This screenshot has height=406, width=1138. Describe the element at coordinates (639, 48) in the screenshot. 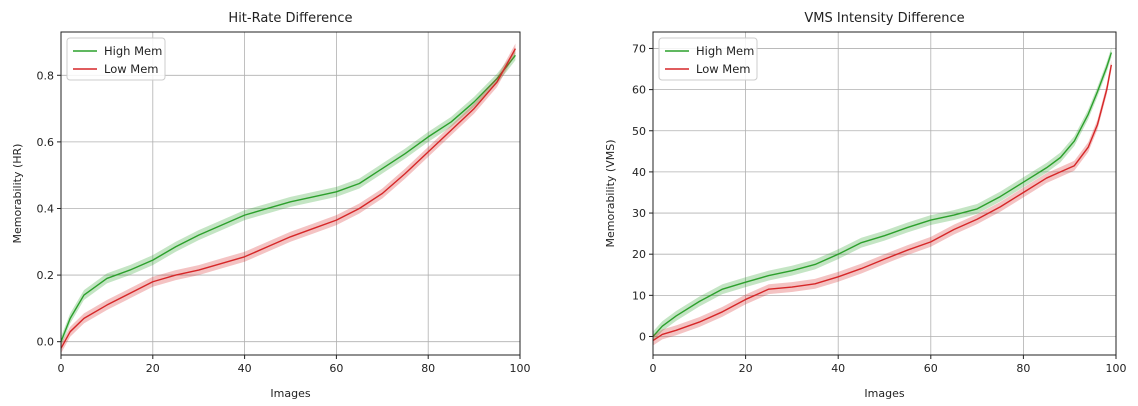

I see `y-tick-label: 70` at that location.